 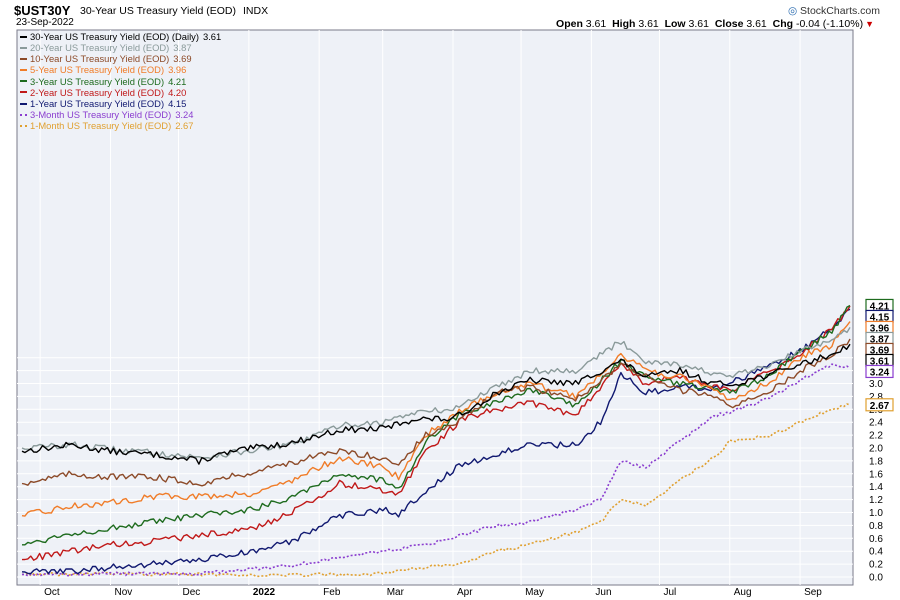 I want to click on last-value-tags: 4.214.153.963.873.693.613.24 2.67, so click(x=879, y=355).